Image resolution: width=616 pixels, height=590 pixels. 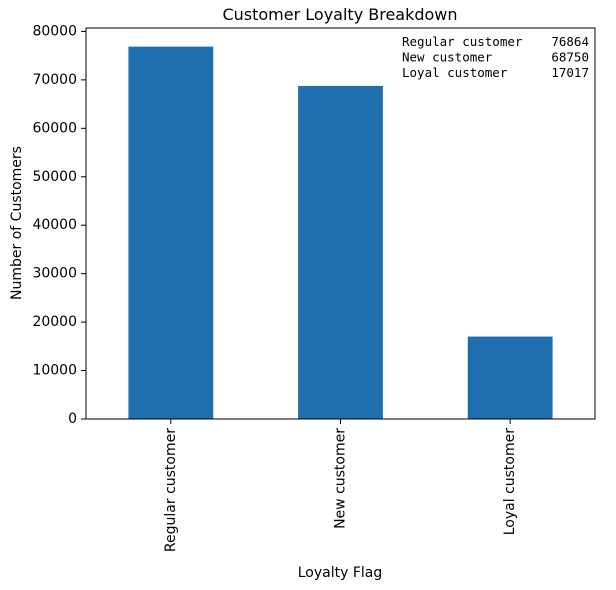 What do you see at coordinates (570, 72) in the screenshot?
I see `annotation-value: 17017` at bounding box center [570, 72].